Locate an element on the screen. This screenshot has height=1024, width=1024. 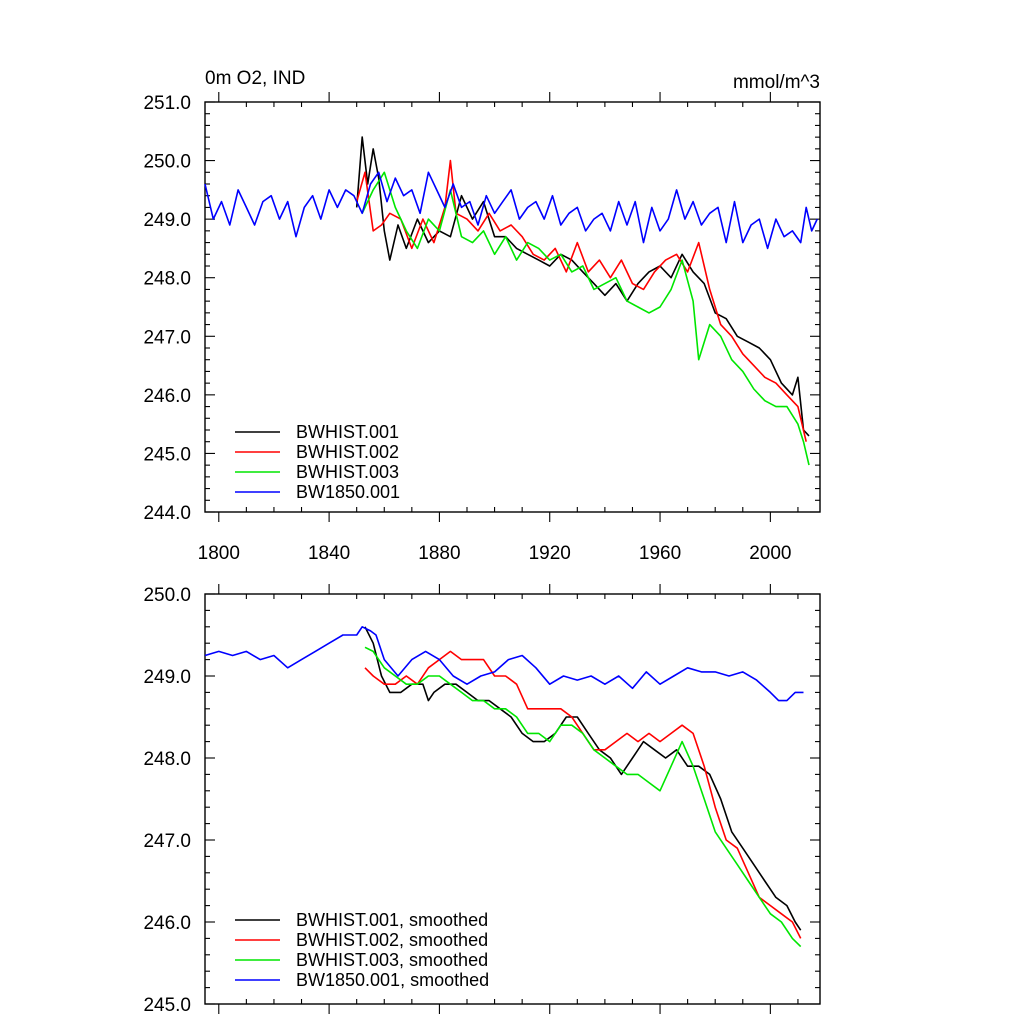
x-tick-label: 1920 is located at coordinates (550, 553).